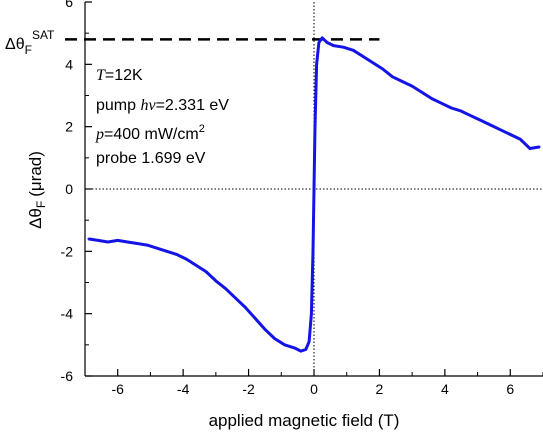 This screenshot has height=438, width=543. Describe the element at coordinates (314, 389) in the screenshot. I see `x-tick-label: 0` at that location.